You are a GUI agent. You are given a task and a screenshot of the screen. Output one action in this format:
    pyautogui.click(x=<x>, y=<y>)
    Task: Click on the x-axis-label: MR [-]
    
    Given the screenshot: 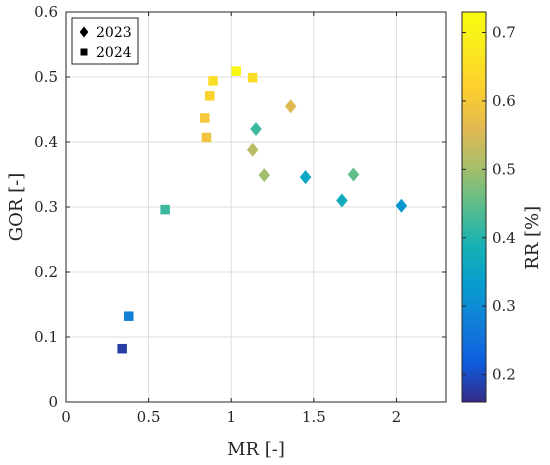 What is the action you would take?
    pyautogui.click(x=256, y=449)
    